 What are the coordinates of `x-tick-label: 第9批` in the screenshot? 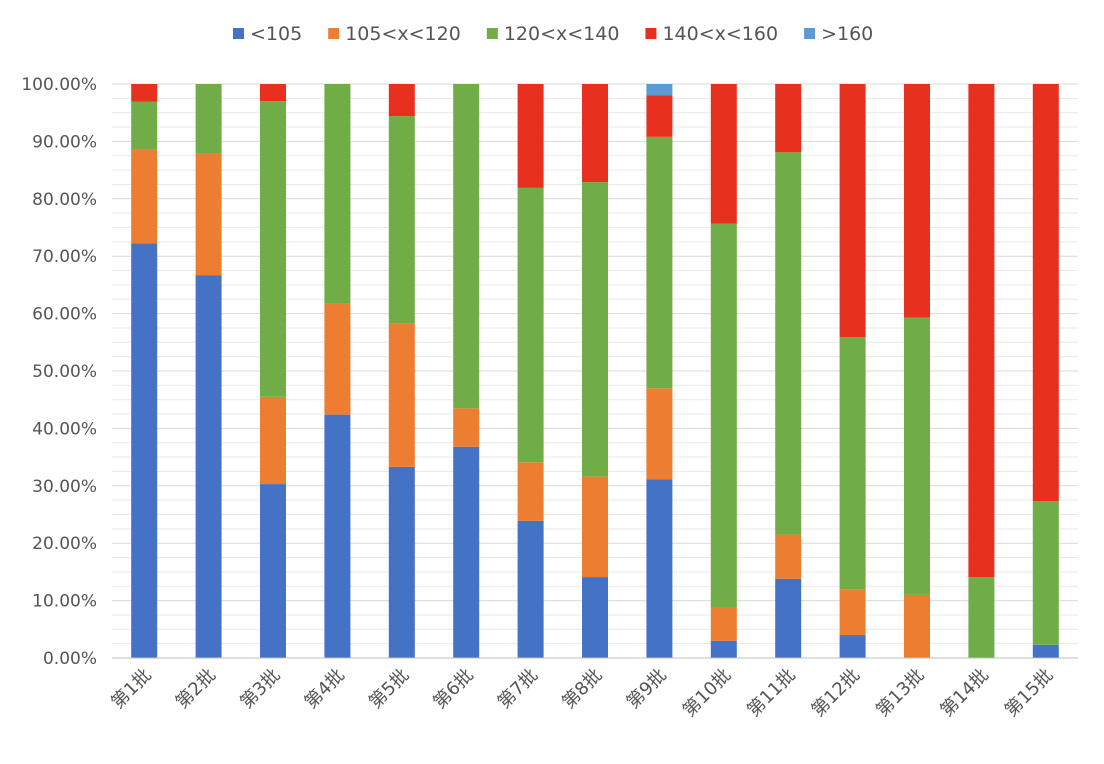 It's located at (647, 689).